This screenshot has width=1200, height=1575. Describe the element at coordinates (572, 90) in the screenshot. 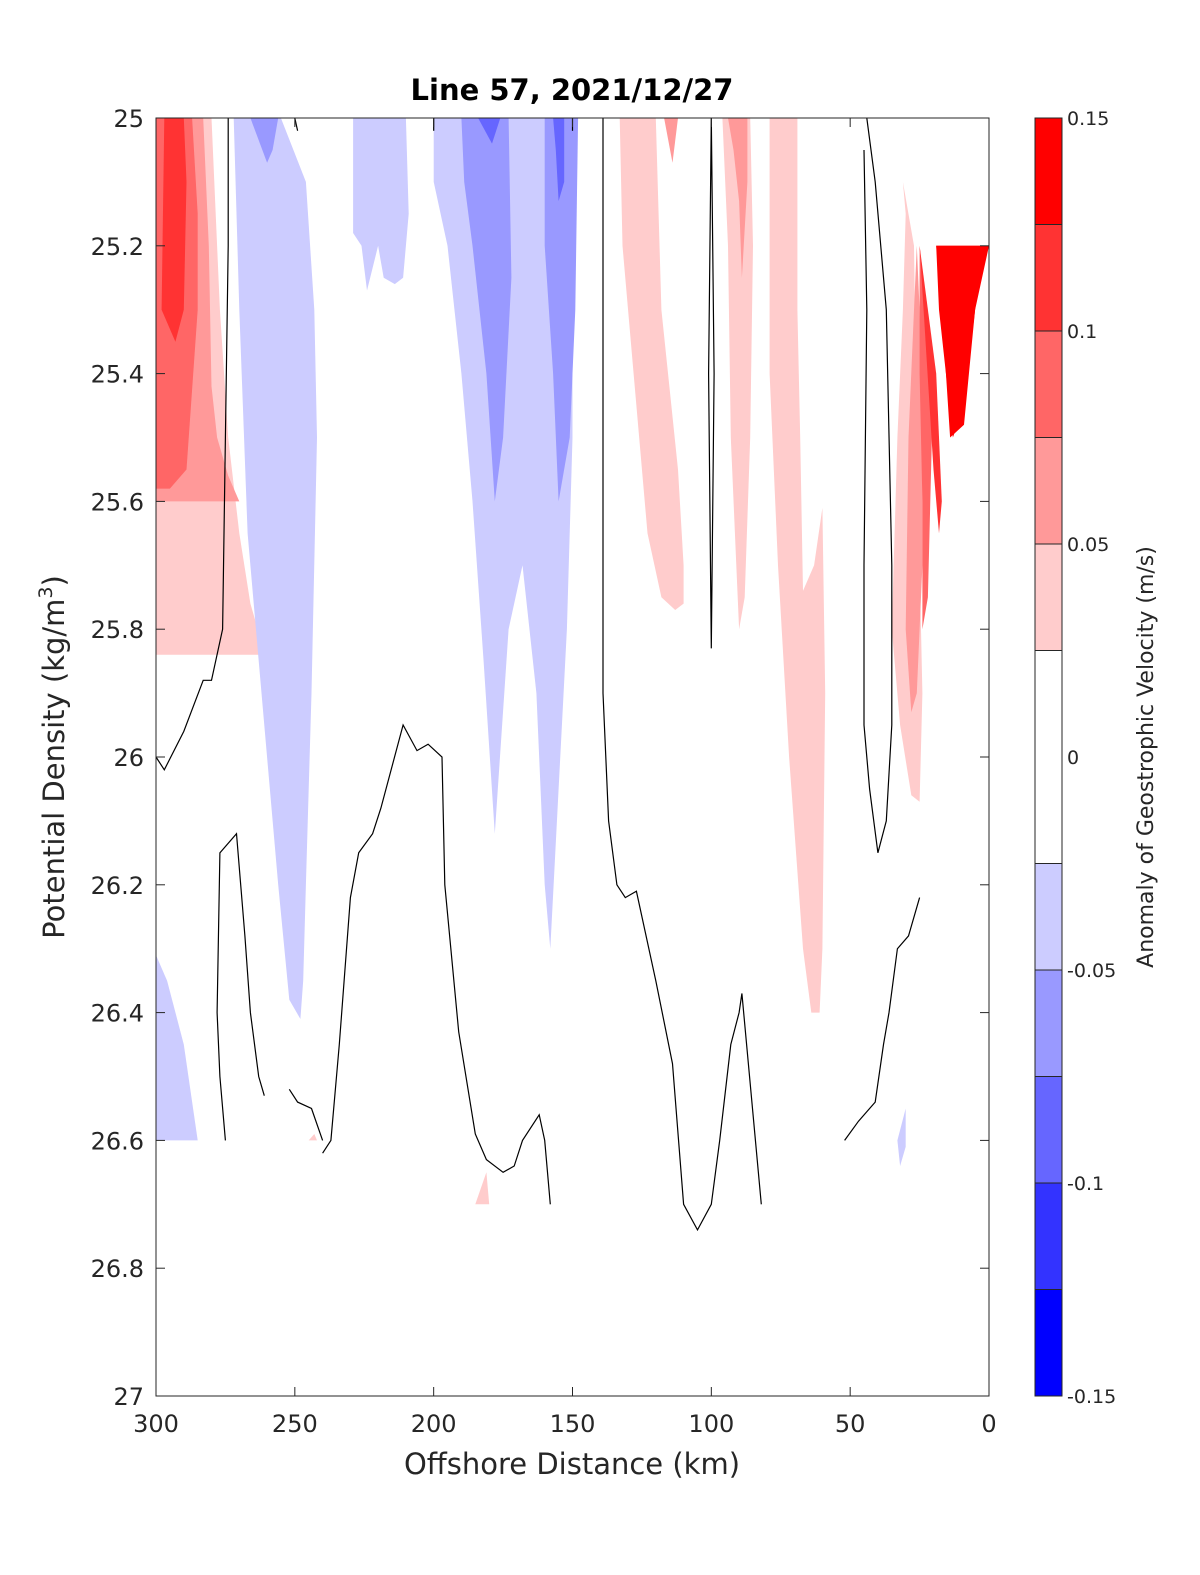

I see `chart-title: Line 57, 2021/12/27` at that location.